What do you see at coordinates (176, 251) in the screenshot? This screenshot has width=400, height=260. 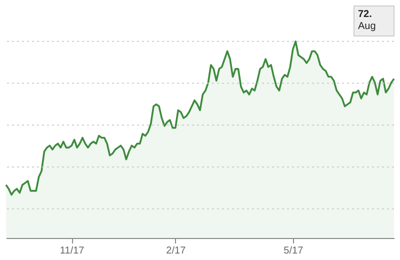 I see `x-tick-label: 2/17` at bounding box center [176, 251].